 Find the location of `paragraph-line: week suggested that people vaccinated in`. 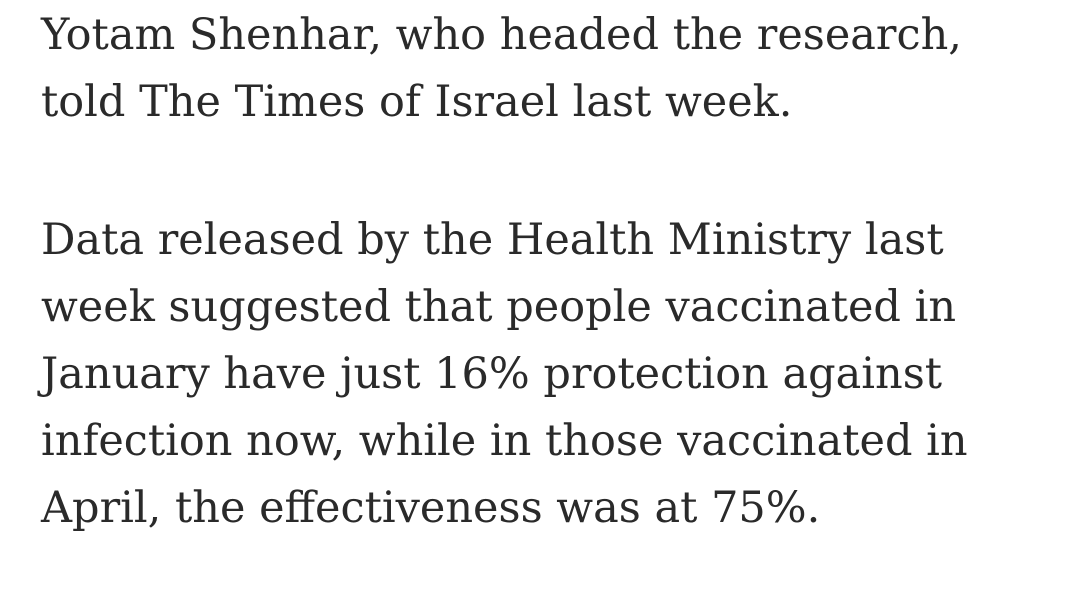

paragraph-line: week suggested that people vaccinated in is located at coordinates (499, 307).